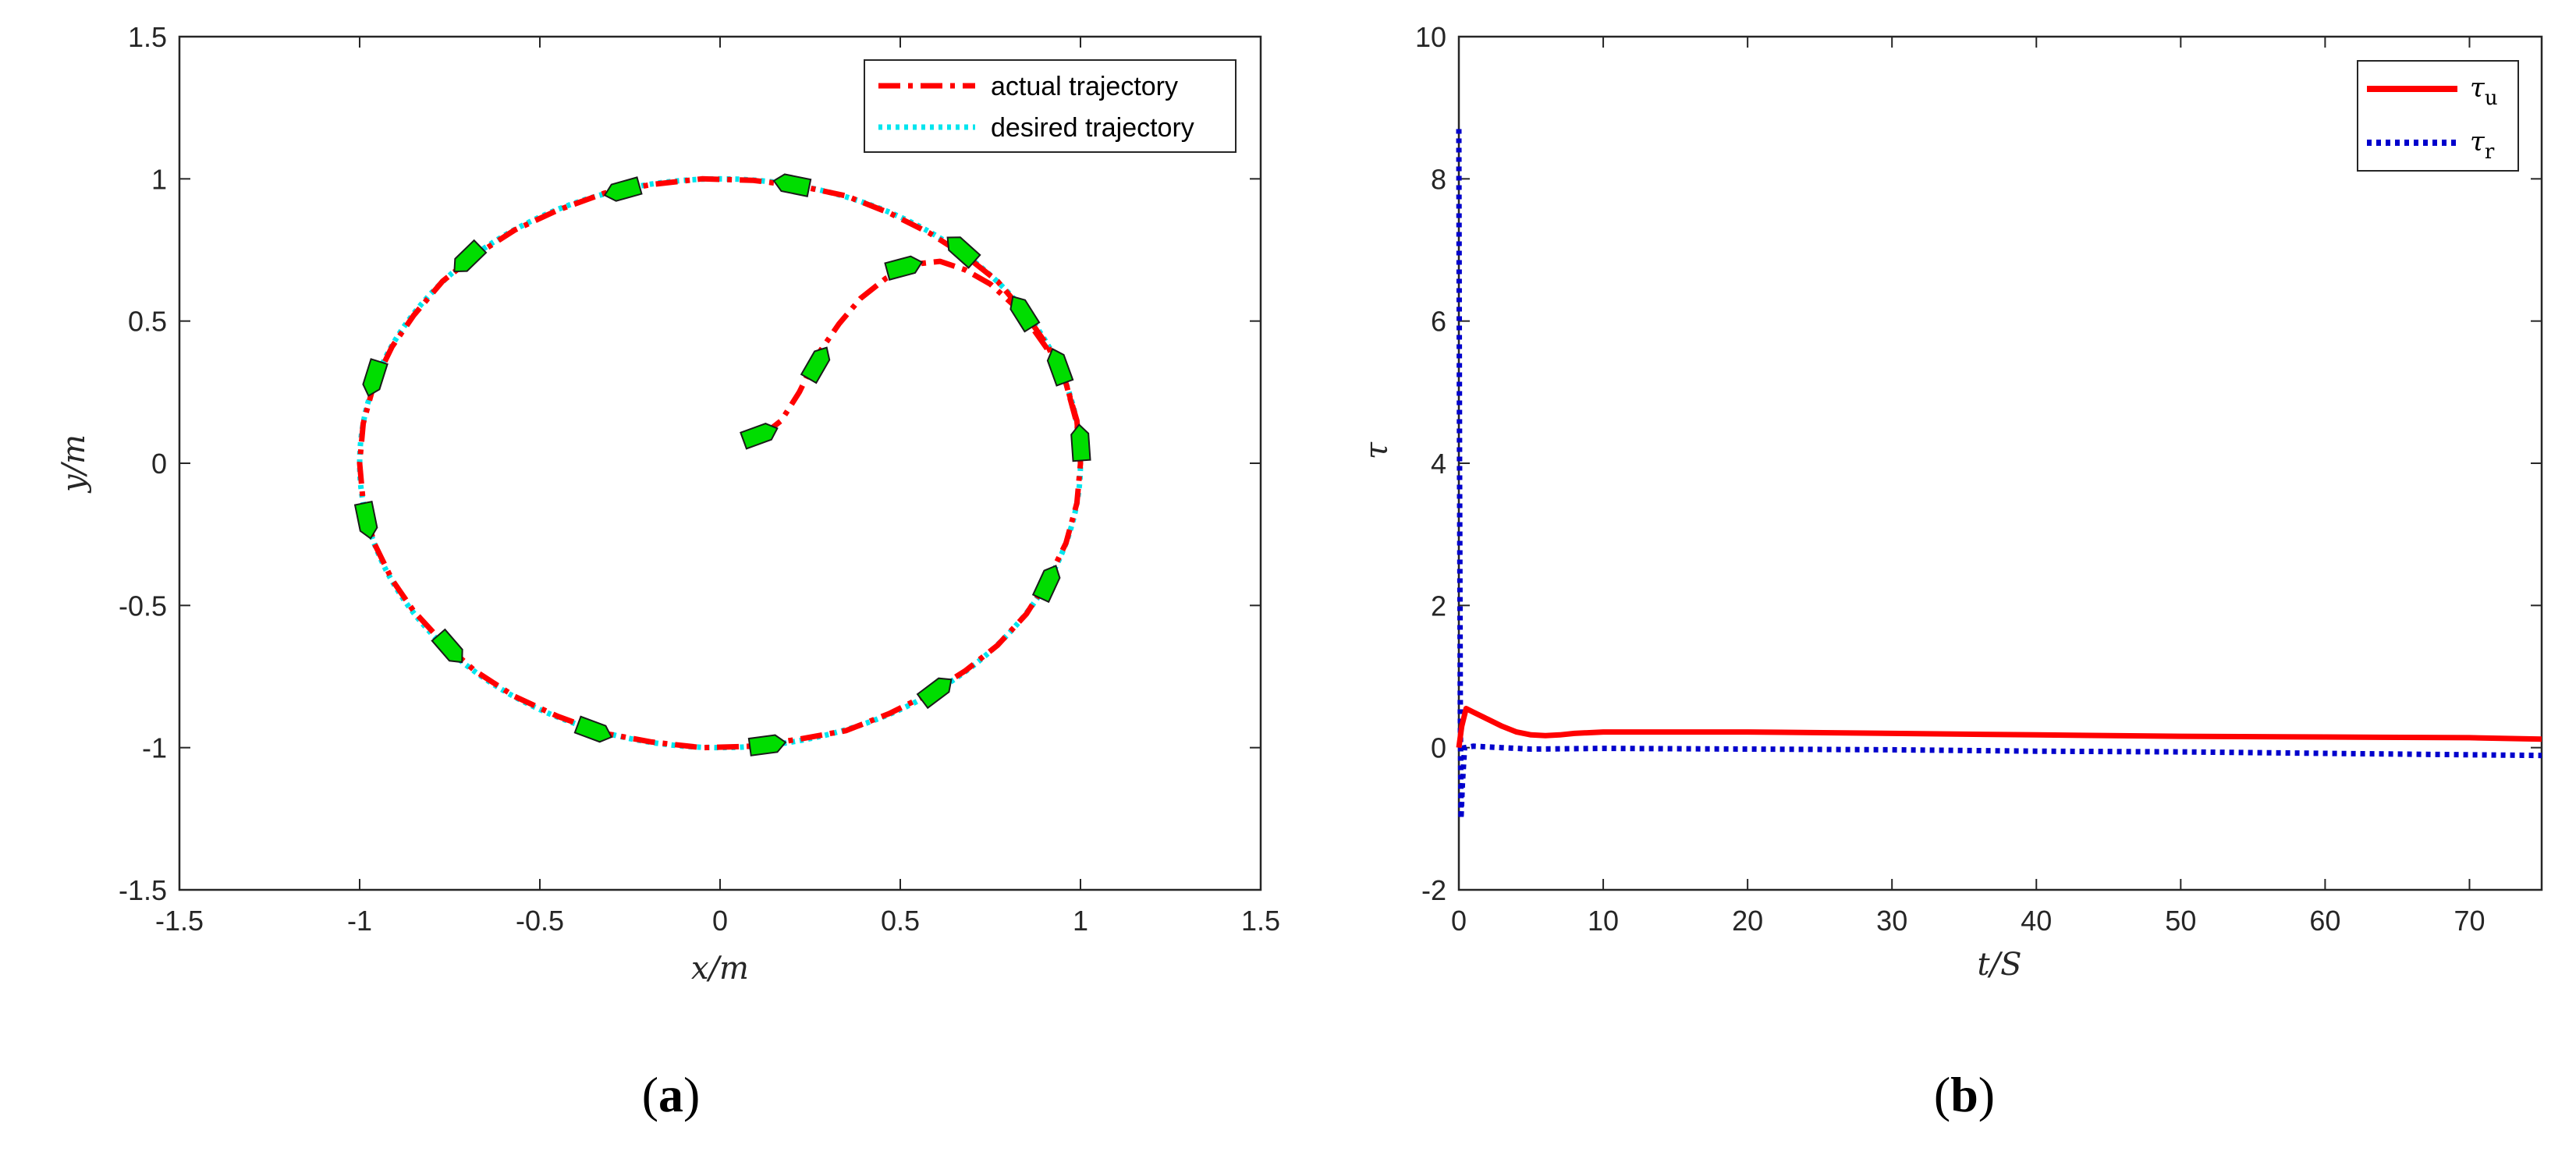 This screenshot has width=2576, height=1155. Describe the element at coordinates (1080, 921) in the screenshot. I see `x-tick-label: 1` at that location.